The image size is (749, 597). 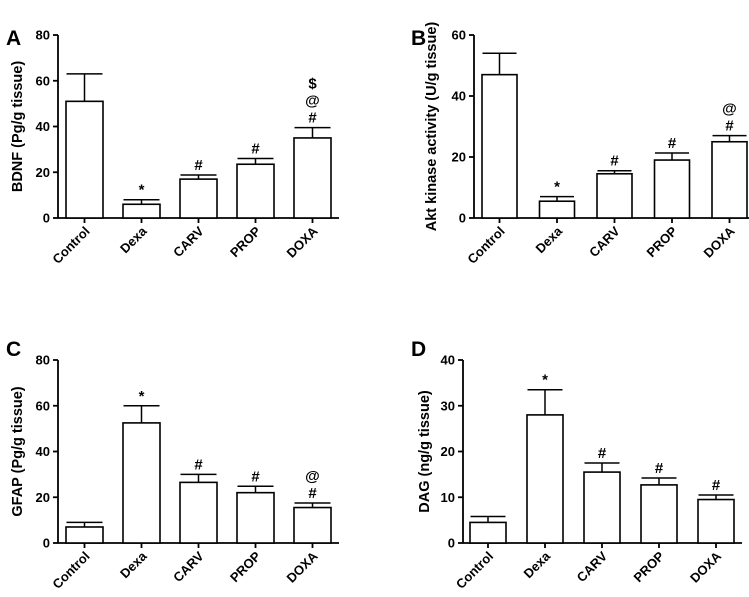 What do you see at coordinates (462, 218) in the screenshot?
I see `panel-b-ytick-label: 0` at bounding box center [462, 218].